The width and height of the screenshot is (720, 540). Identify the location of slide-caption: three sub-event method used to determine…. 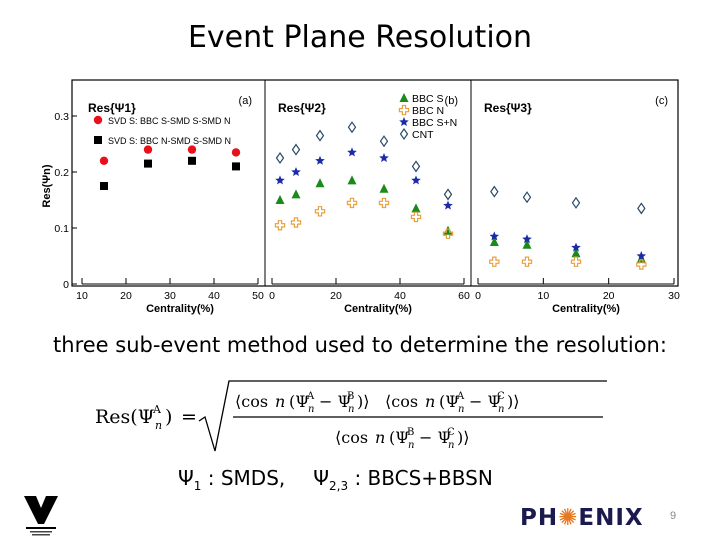
(360, 345).